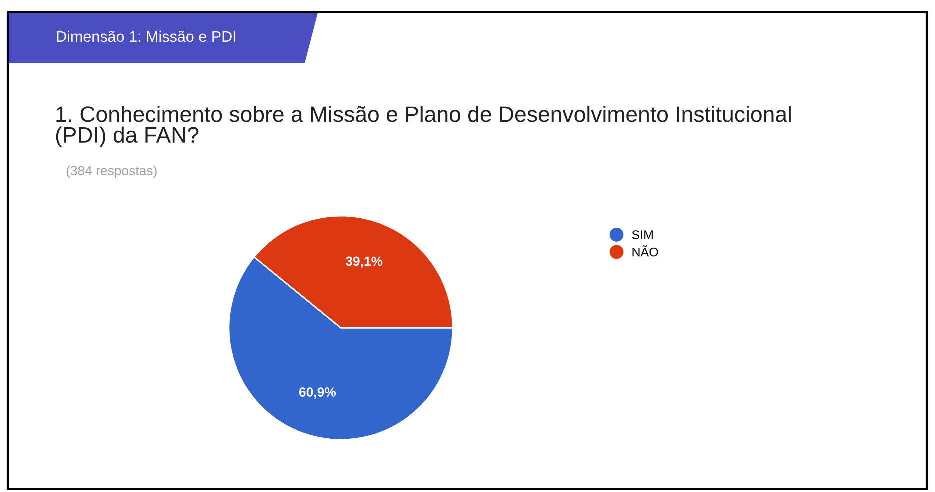  Describe the element at coordinates (645, 251) in the screenshot. I see `legend-label: NÃO` at that location.